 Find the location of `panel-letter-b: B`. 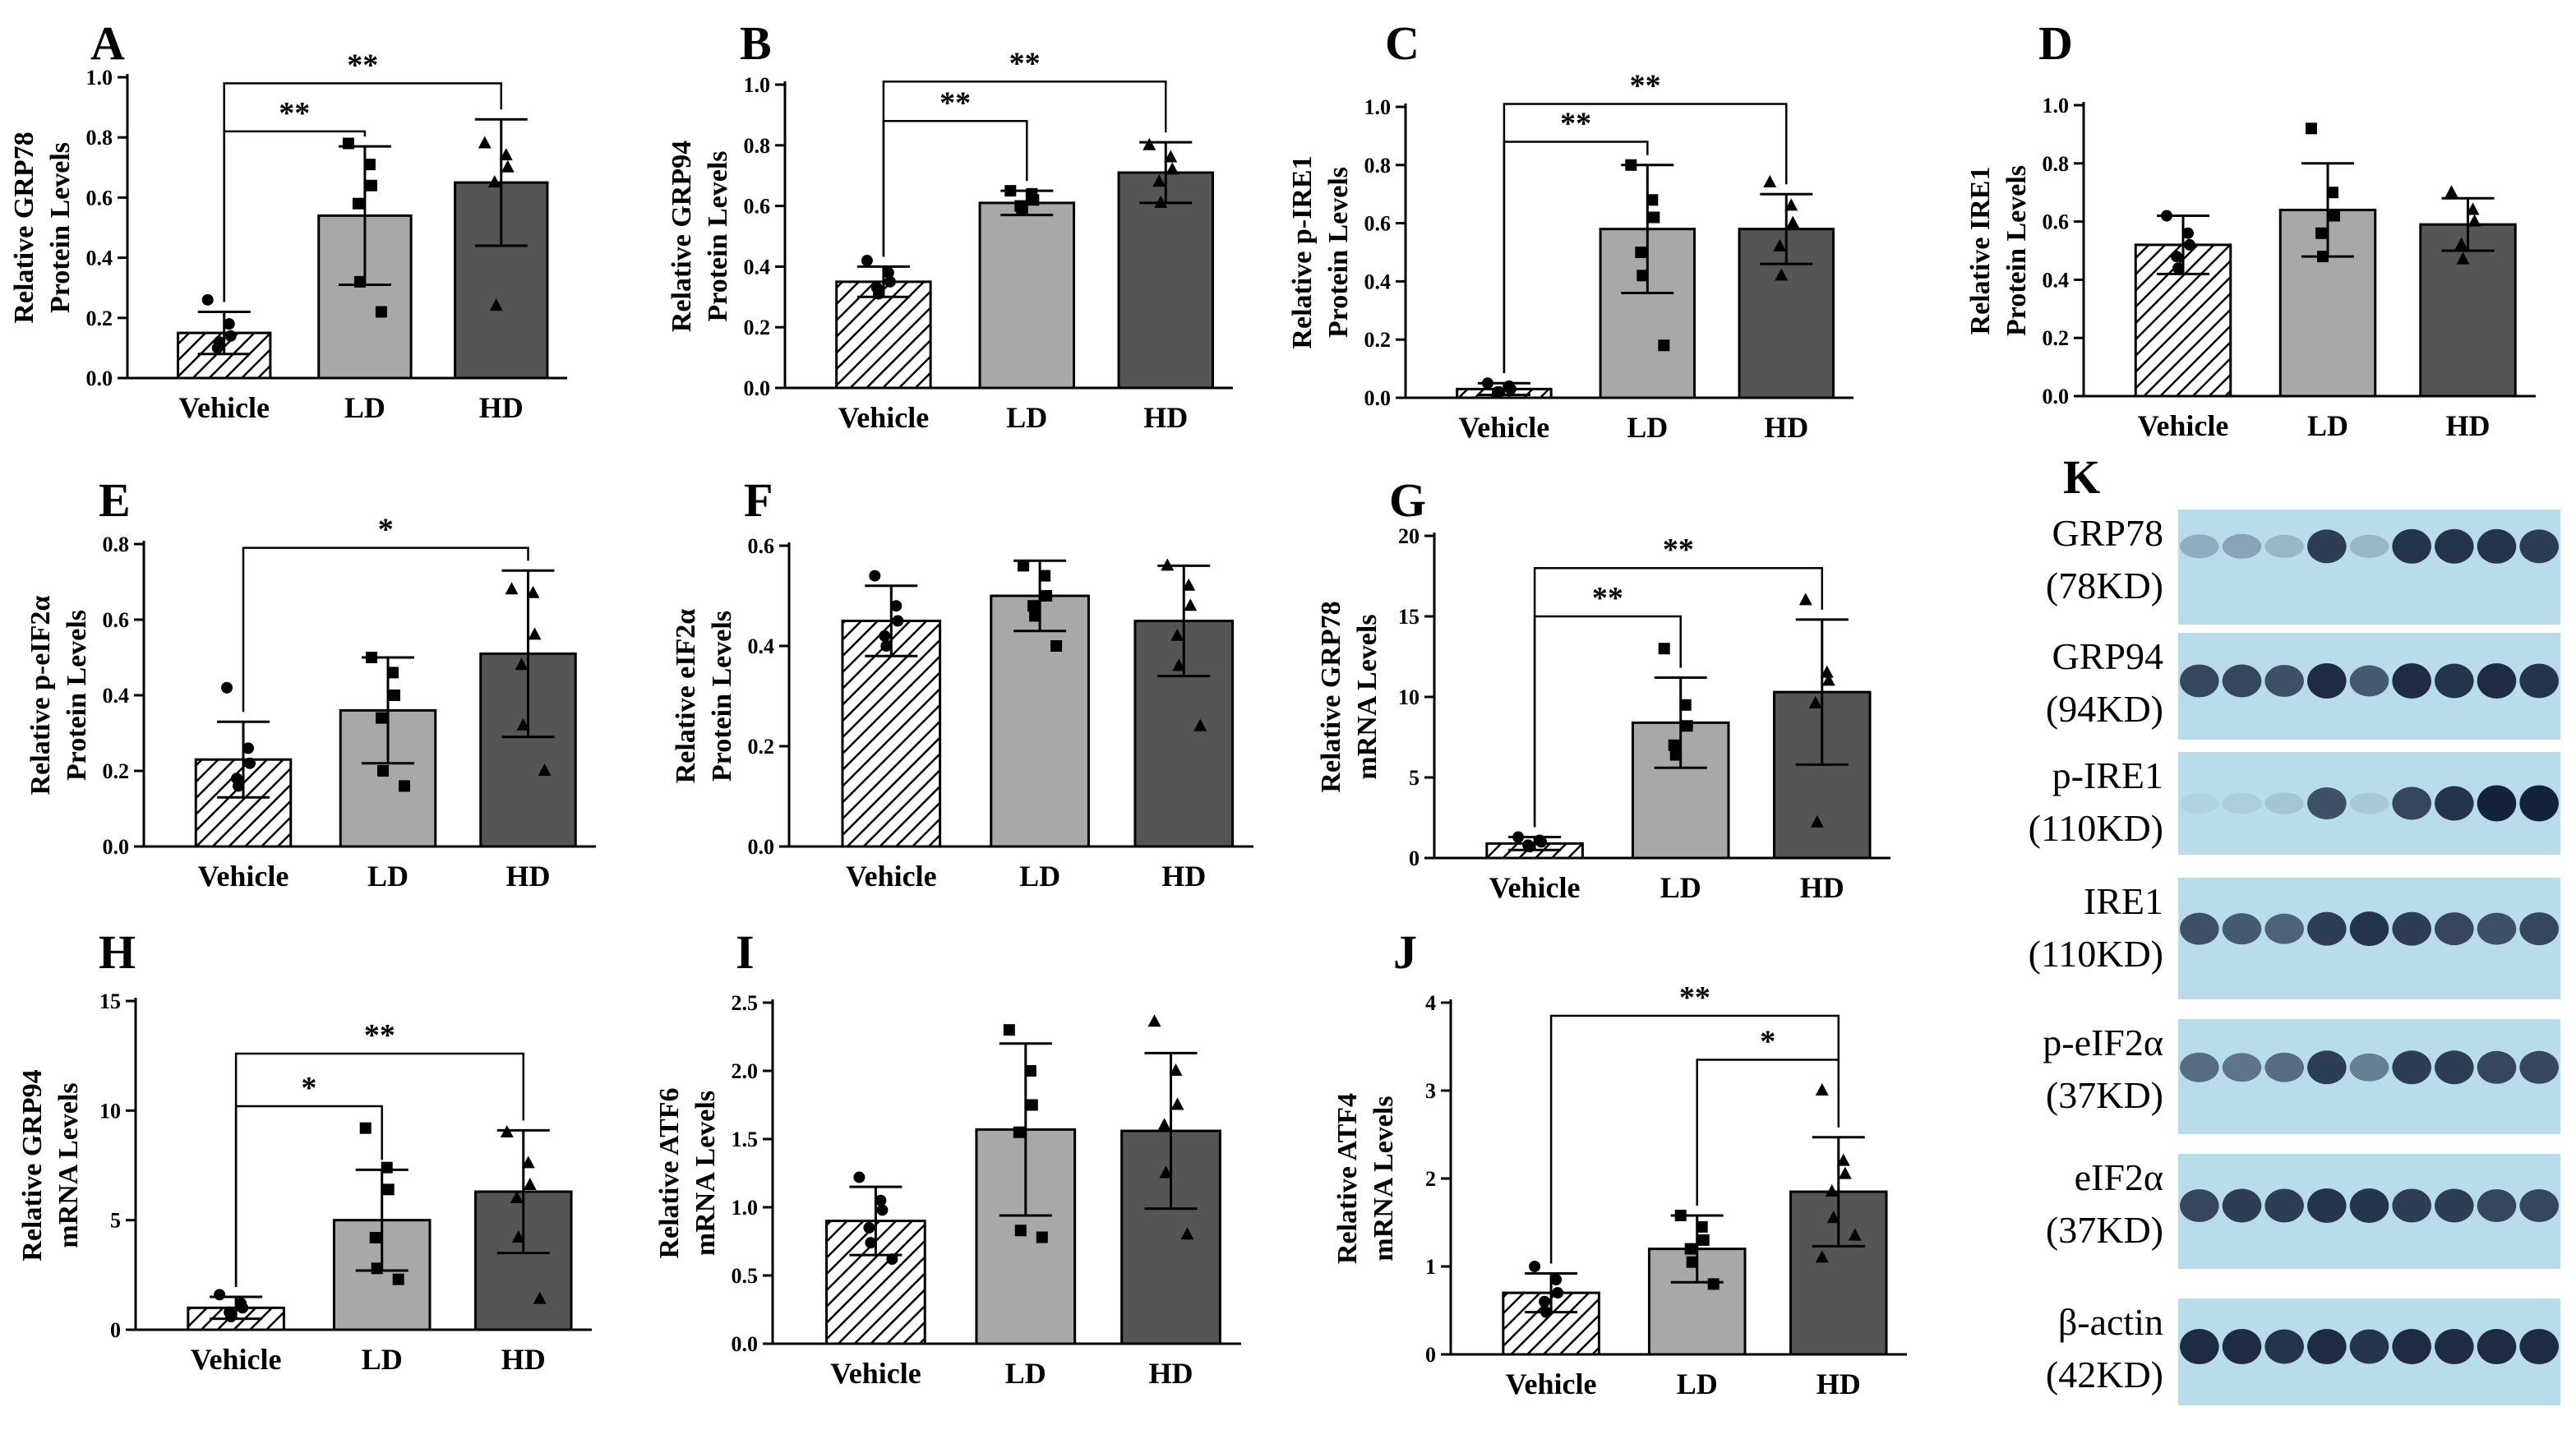

panel-letter-b: B is located at coordinates (756, 43).